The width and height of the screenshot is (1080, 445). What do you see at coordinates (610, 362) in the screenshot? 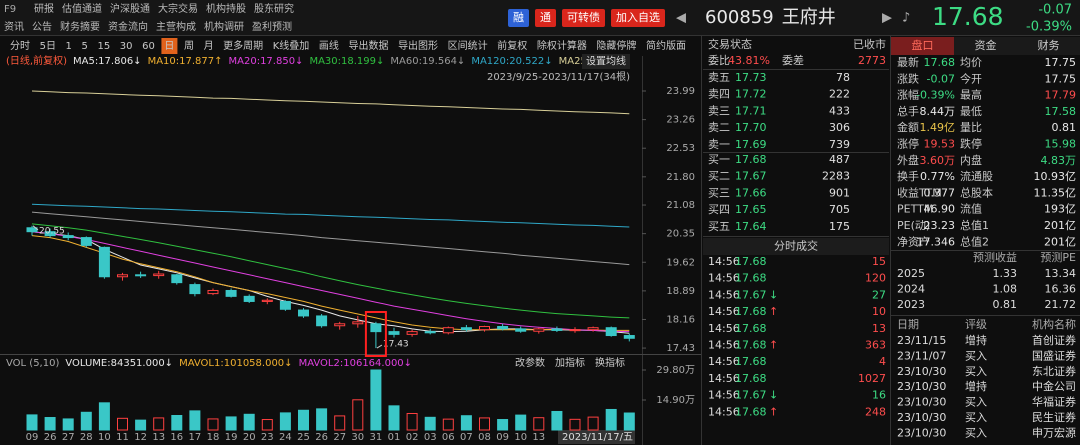
I see `indicator-button: 换指标` at bounding box center [610, 362].